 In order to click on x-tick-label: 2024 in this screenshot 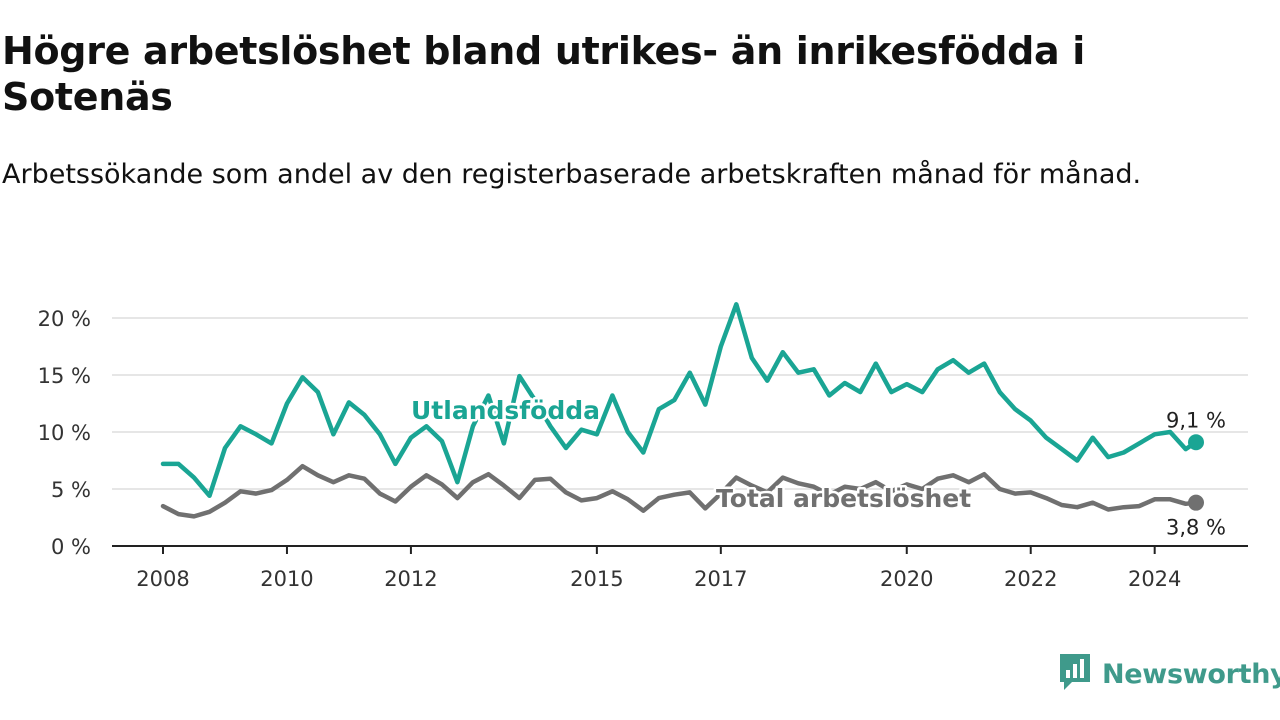, I will do `click(1154, 579)`.